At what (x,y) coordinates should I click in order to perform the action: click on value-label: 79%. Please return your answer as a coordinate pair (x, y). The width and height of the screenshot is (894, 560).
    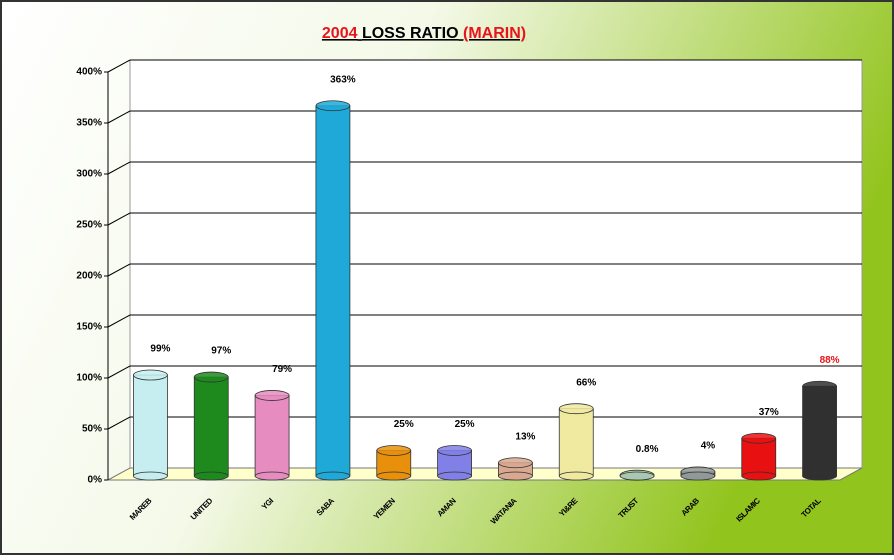
    Looking at the image, I should click on (282, 369).